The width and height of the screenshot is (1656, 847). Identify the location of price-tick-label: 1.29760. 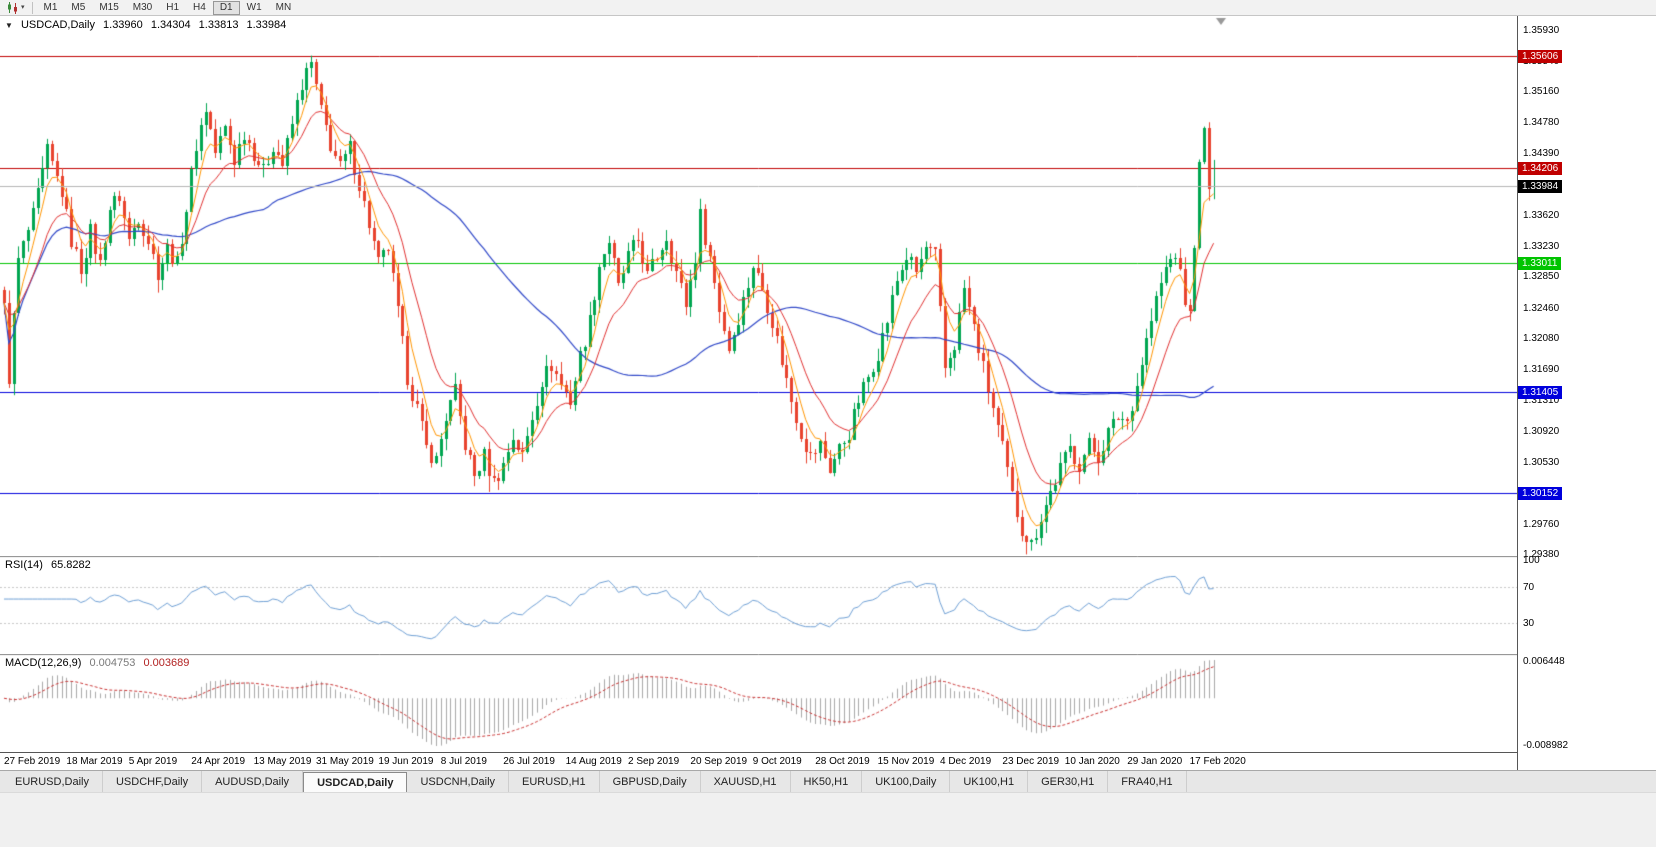
(1541, 524).